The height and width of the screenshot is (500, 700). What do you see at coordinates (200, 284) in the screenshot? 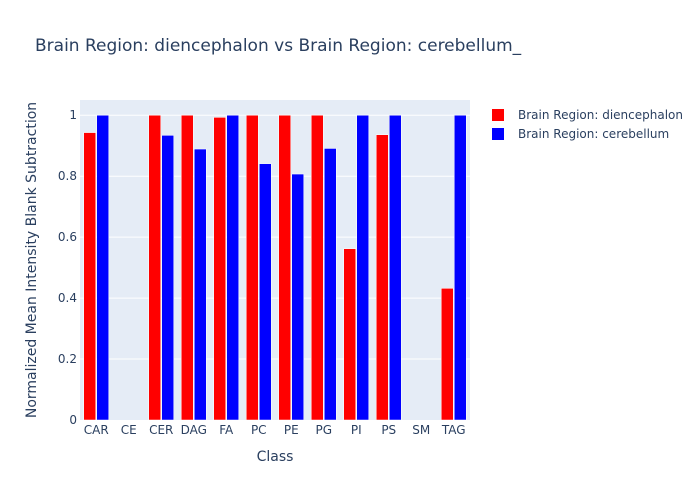
I see `bar-cerebellum-dag` at bounding box center [200, 284].